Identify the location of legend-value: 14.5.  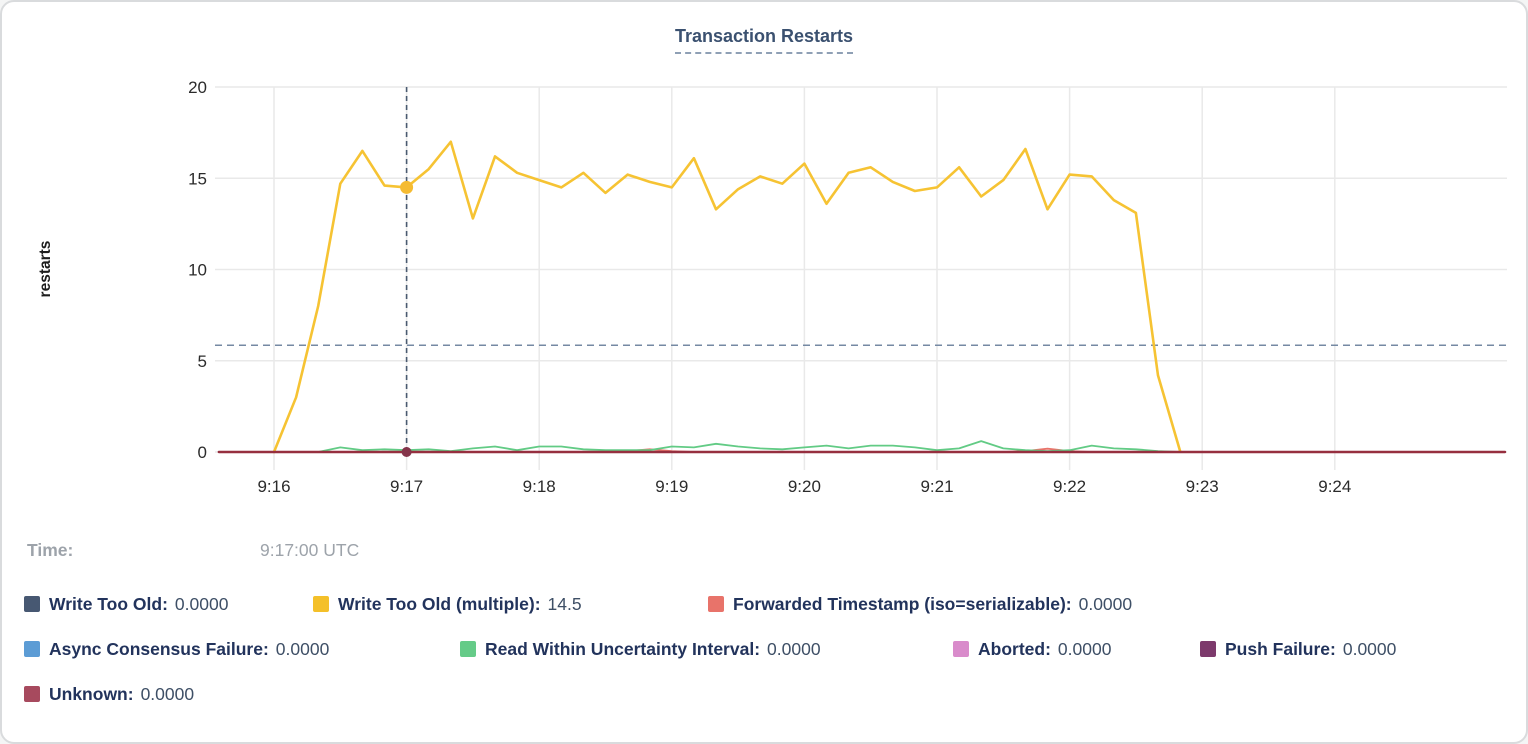
(564, 604).